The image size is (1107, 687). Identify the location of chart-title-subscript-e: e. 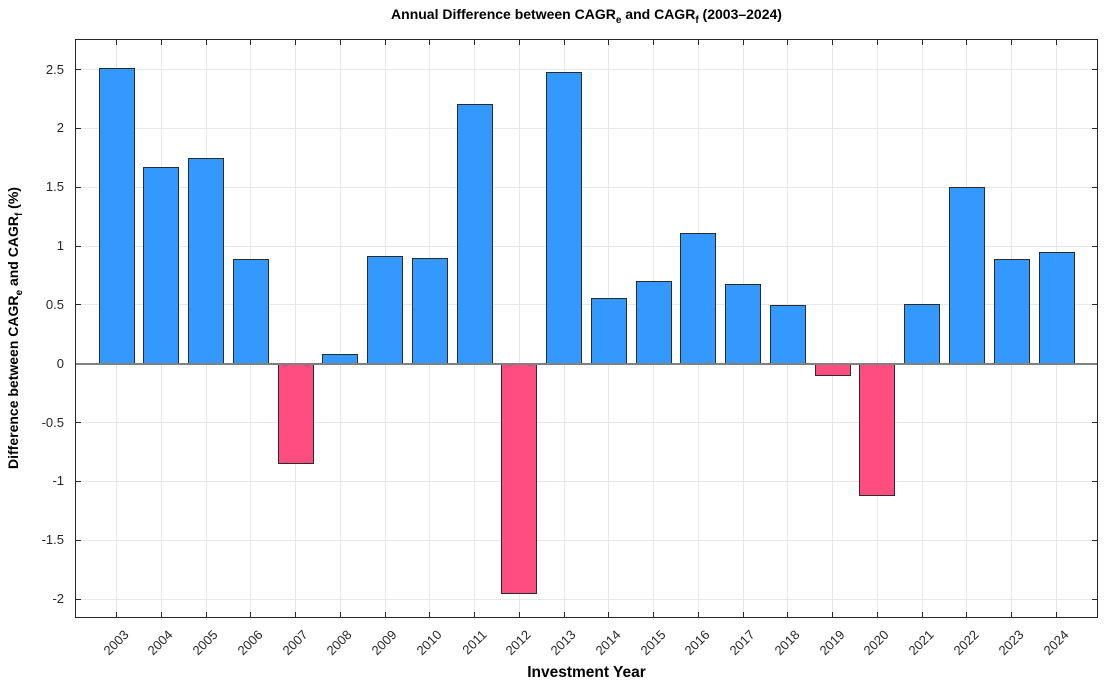
(618, 20).